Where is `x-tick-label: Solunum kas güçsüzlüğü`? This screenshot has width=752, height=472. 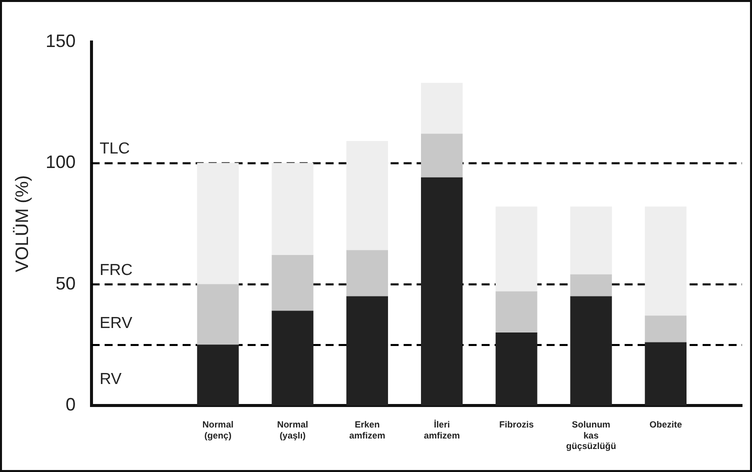
x-tick-label: Solunum kas güçsüzlüğü is located at coordinates (591, 435).